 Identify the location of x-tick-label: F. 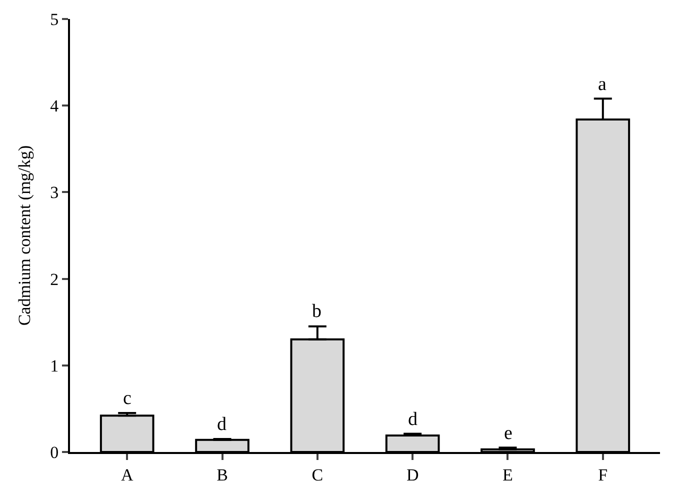
(603, 474).